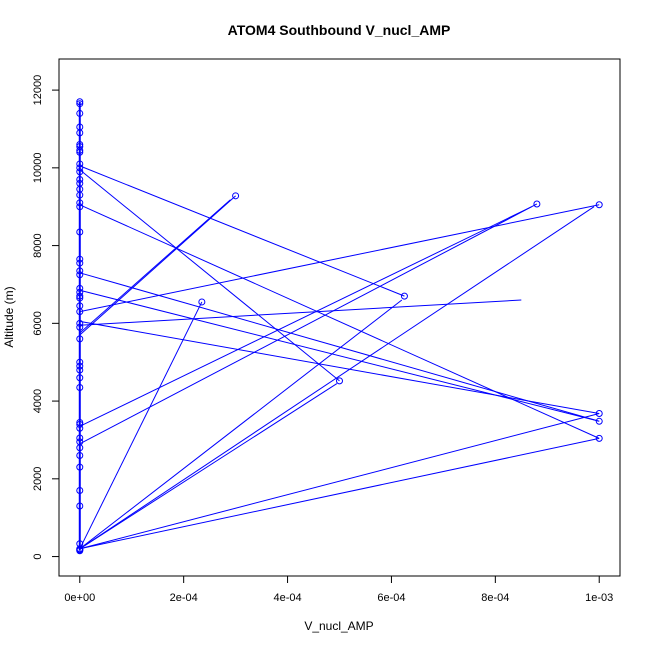 The height and width of the screenshot is (650, 650). I want to click on y-tick-label: 0, so click(38, 557).